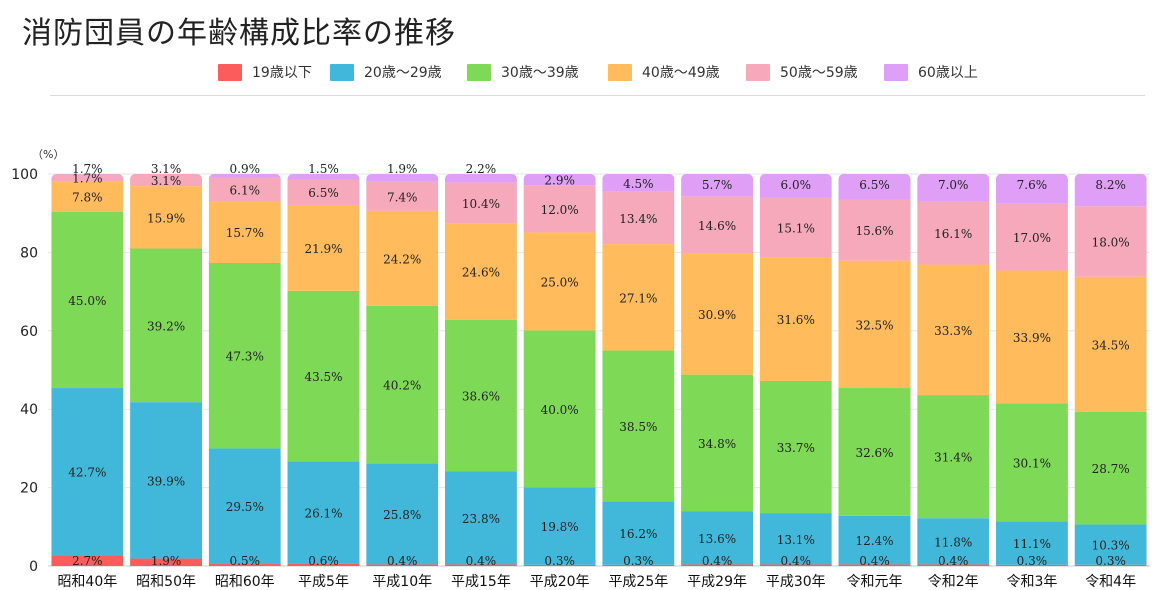 Image resolution: width=1165 pixels, height=590 pixels. I want to click on data-label: 27.1%, so click(638, 298).